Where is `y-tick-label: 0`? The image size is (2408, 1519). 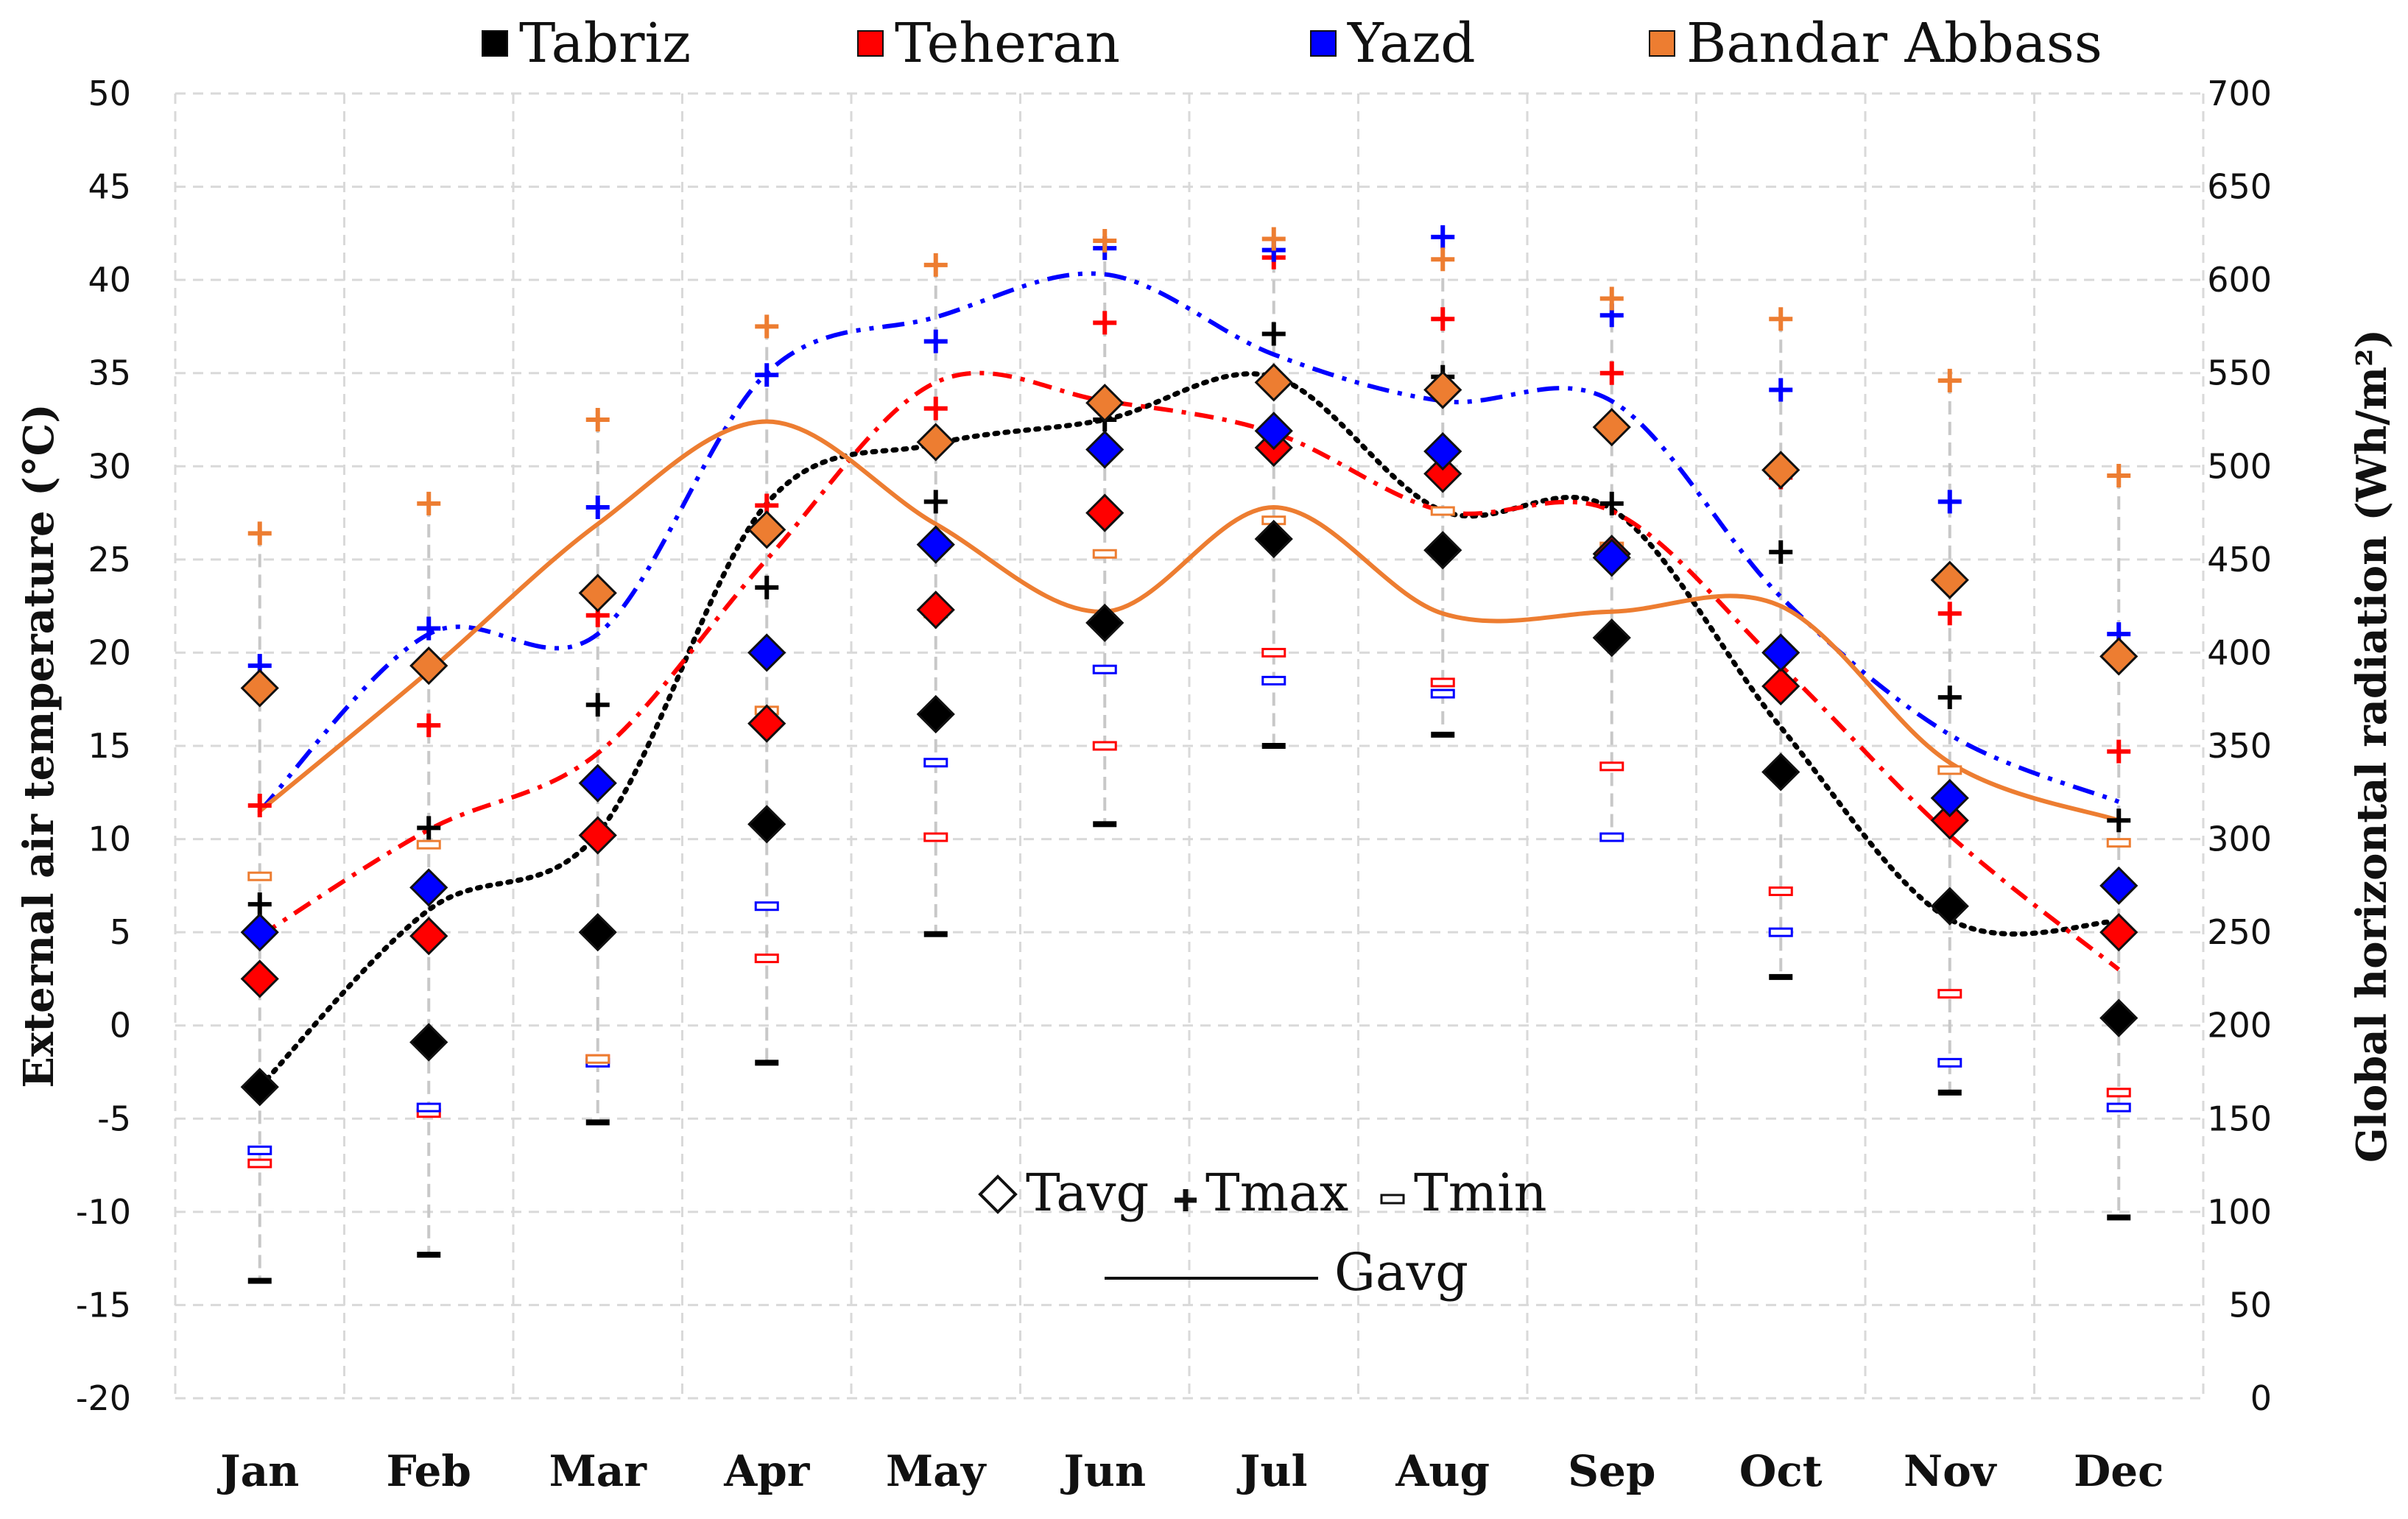 y-tick-label: 0 is located at coordinates (120, 1026).